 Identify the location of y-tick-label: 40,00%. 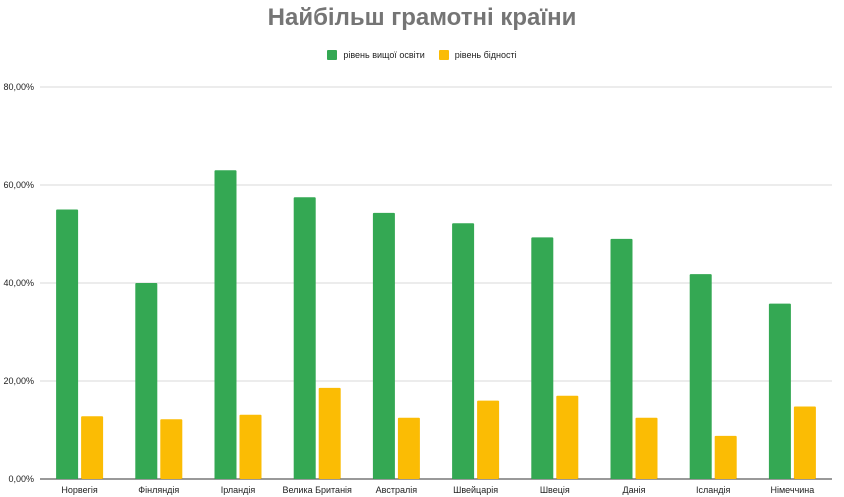
(18, 283).